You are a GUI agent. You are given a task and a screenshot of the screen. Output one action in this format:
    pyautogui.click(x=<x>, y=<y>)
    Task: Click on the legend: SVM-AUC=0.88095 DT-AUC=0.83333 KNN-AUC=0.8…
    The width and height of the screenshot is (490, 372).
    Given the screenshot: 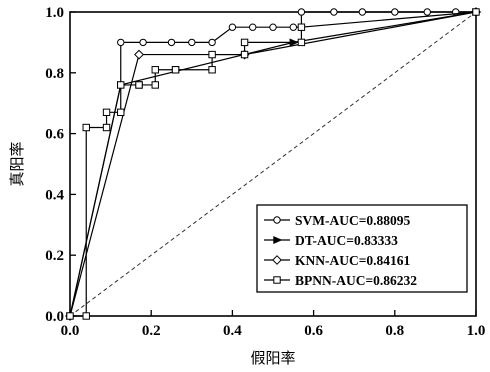 What is the action you would take?
    pyautogui.click(x=362, y=248)
    